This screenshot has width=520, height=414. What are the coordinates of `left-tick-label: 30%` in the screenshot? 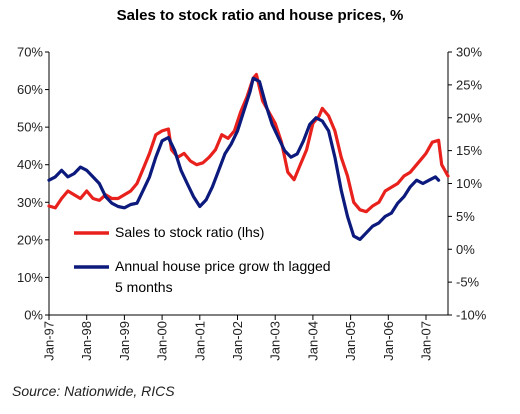 It's located at (30, 202).